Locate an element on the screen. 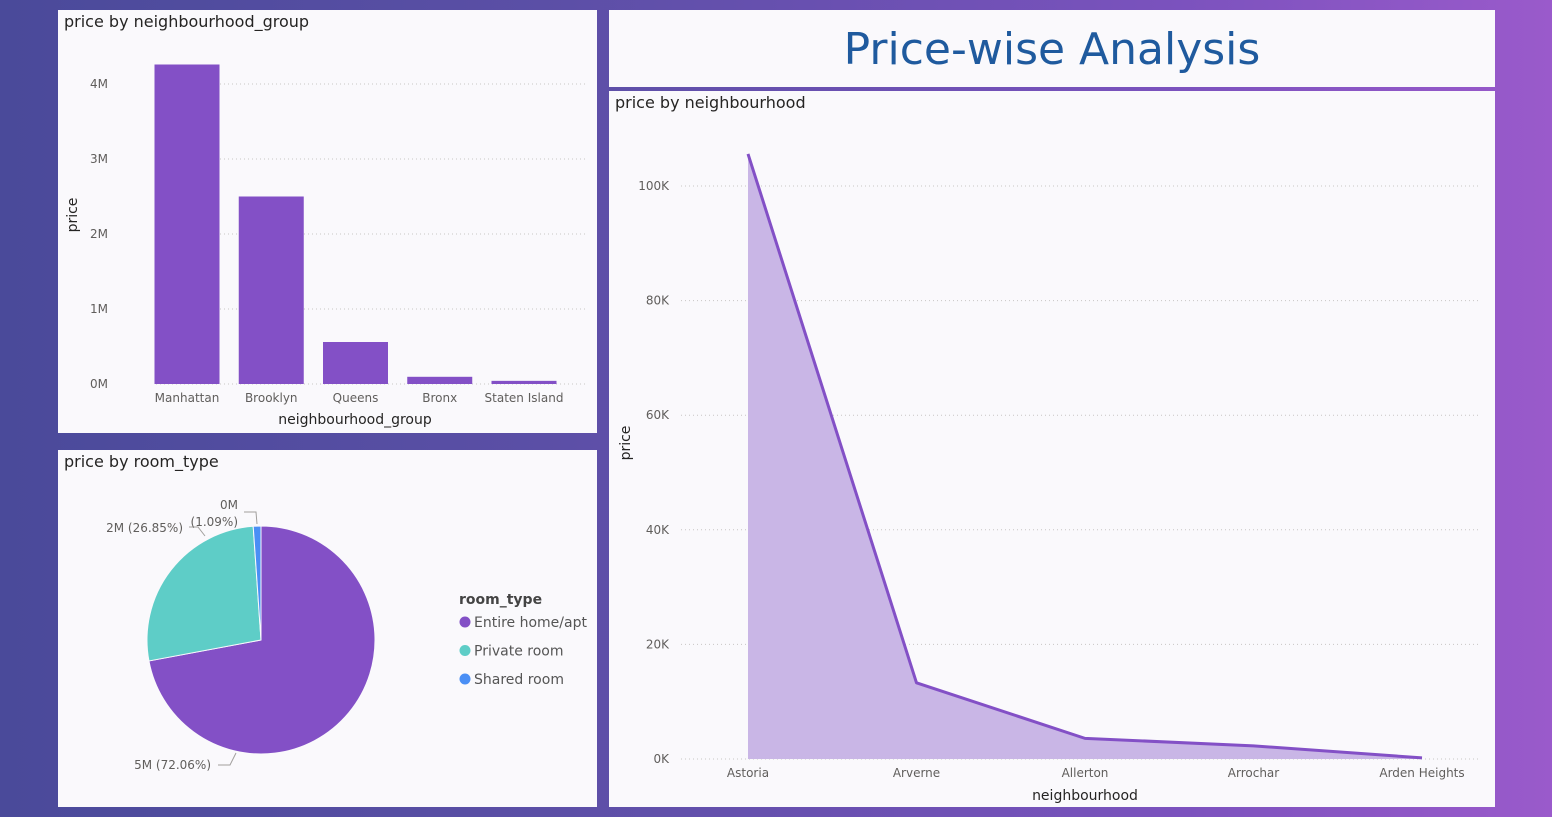 This screenshot has width=1552, height=817. bar-x-tick-label: Bronx is located at coordinates (439, 398).